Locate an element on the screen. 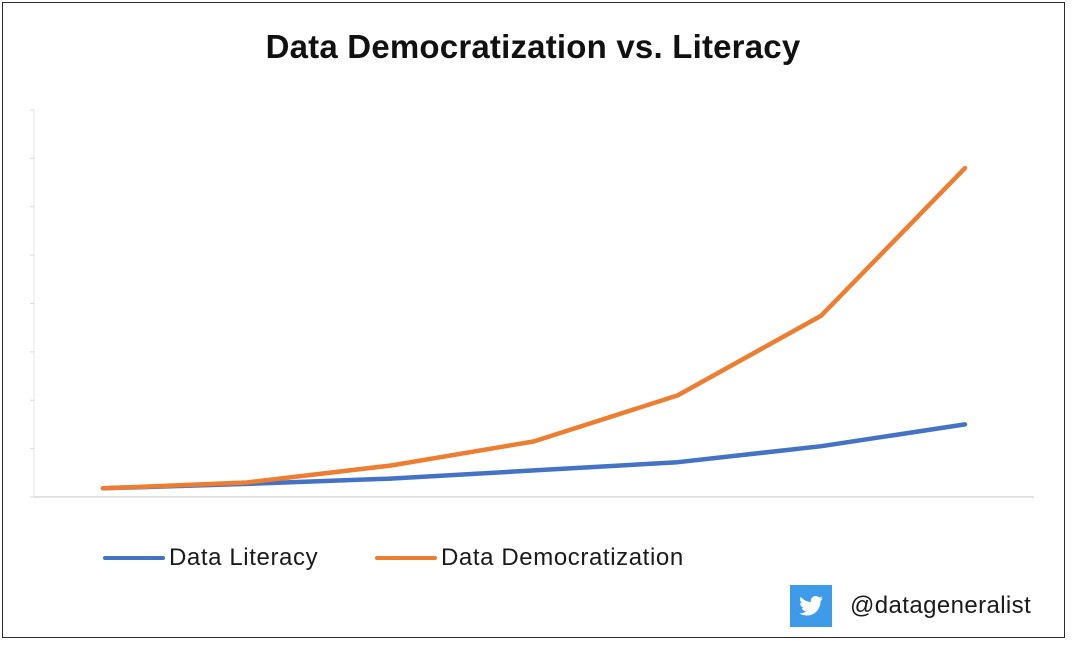 This screenshot has width=1080, height=651. legend-item-data-democratization: Data Democratization is located at coordinates (529, 558).